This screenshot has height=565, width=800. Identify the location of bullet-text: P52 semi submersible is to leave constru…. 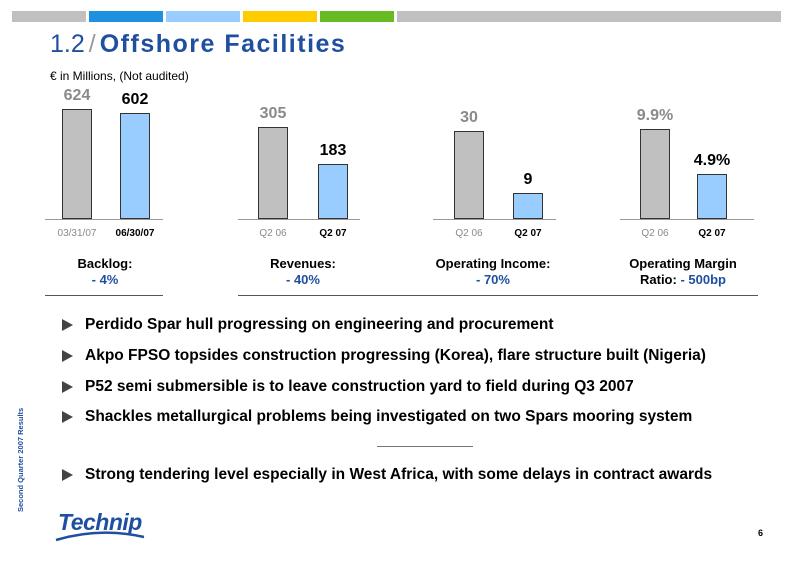
(359, 386).